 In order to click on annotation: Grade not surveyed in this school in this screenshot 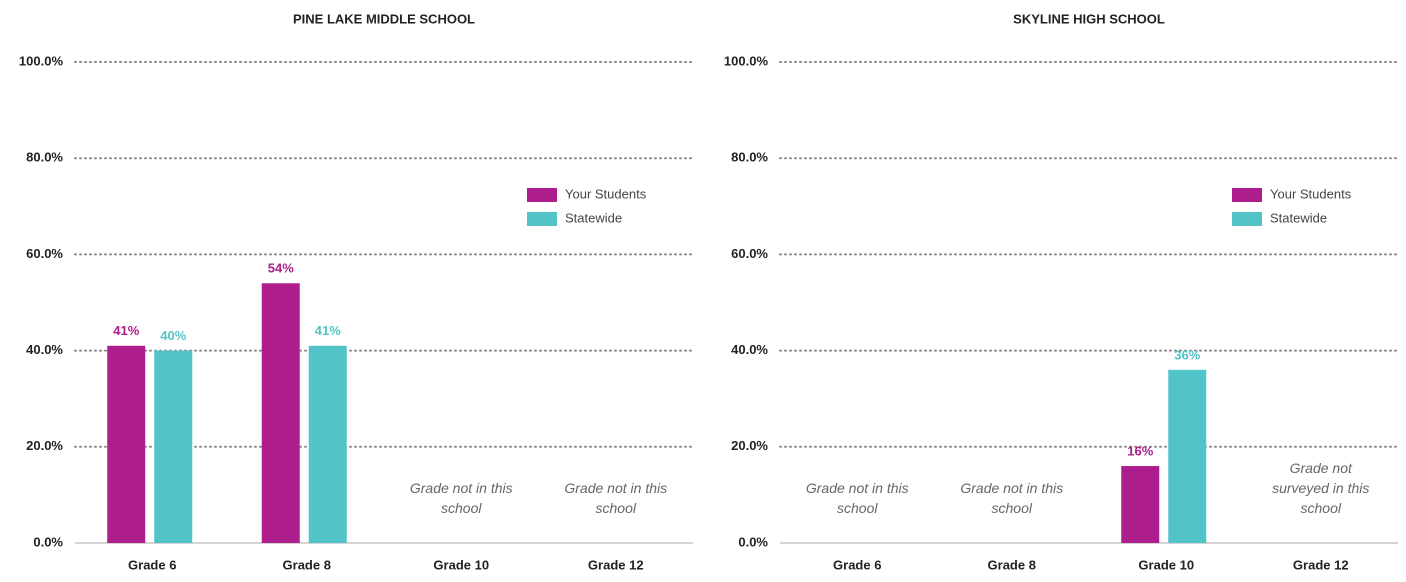, I will do `click(1321, 488)`.